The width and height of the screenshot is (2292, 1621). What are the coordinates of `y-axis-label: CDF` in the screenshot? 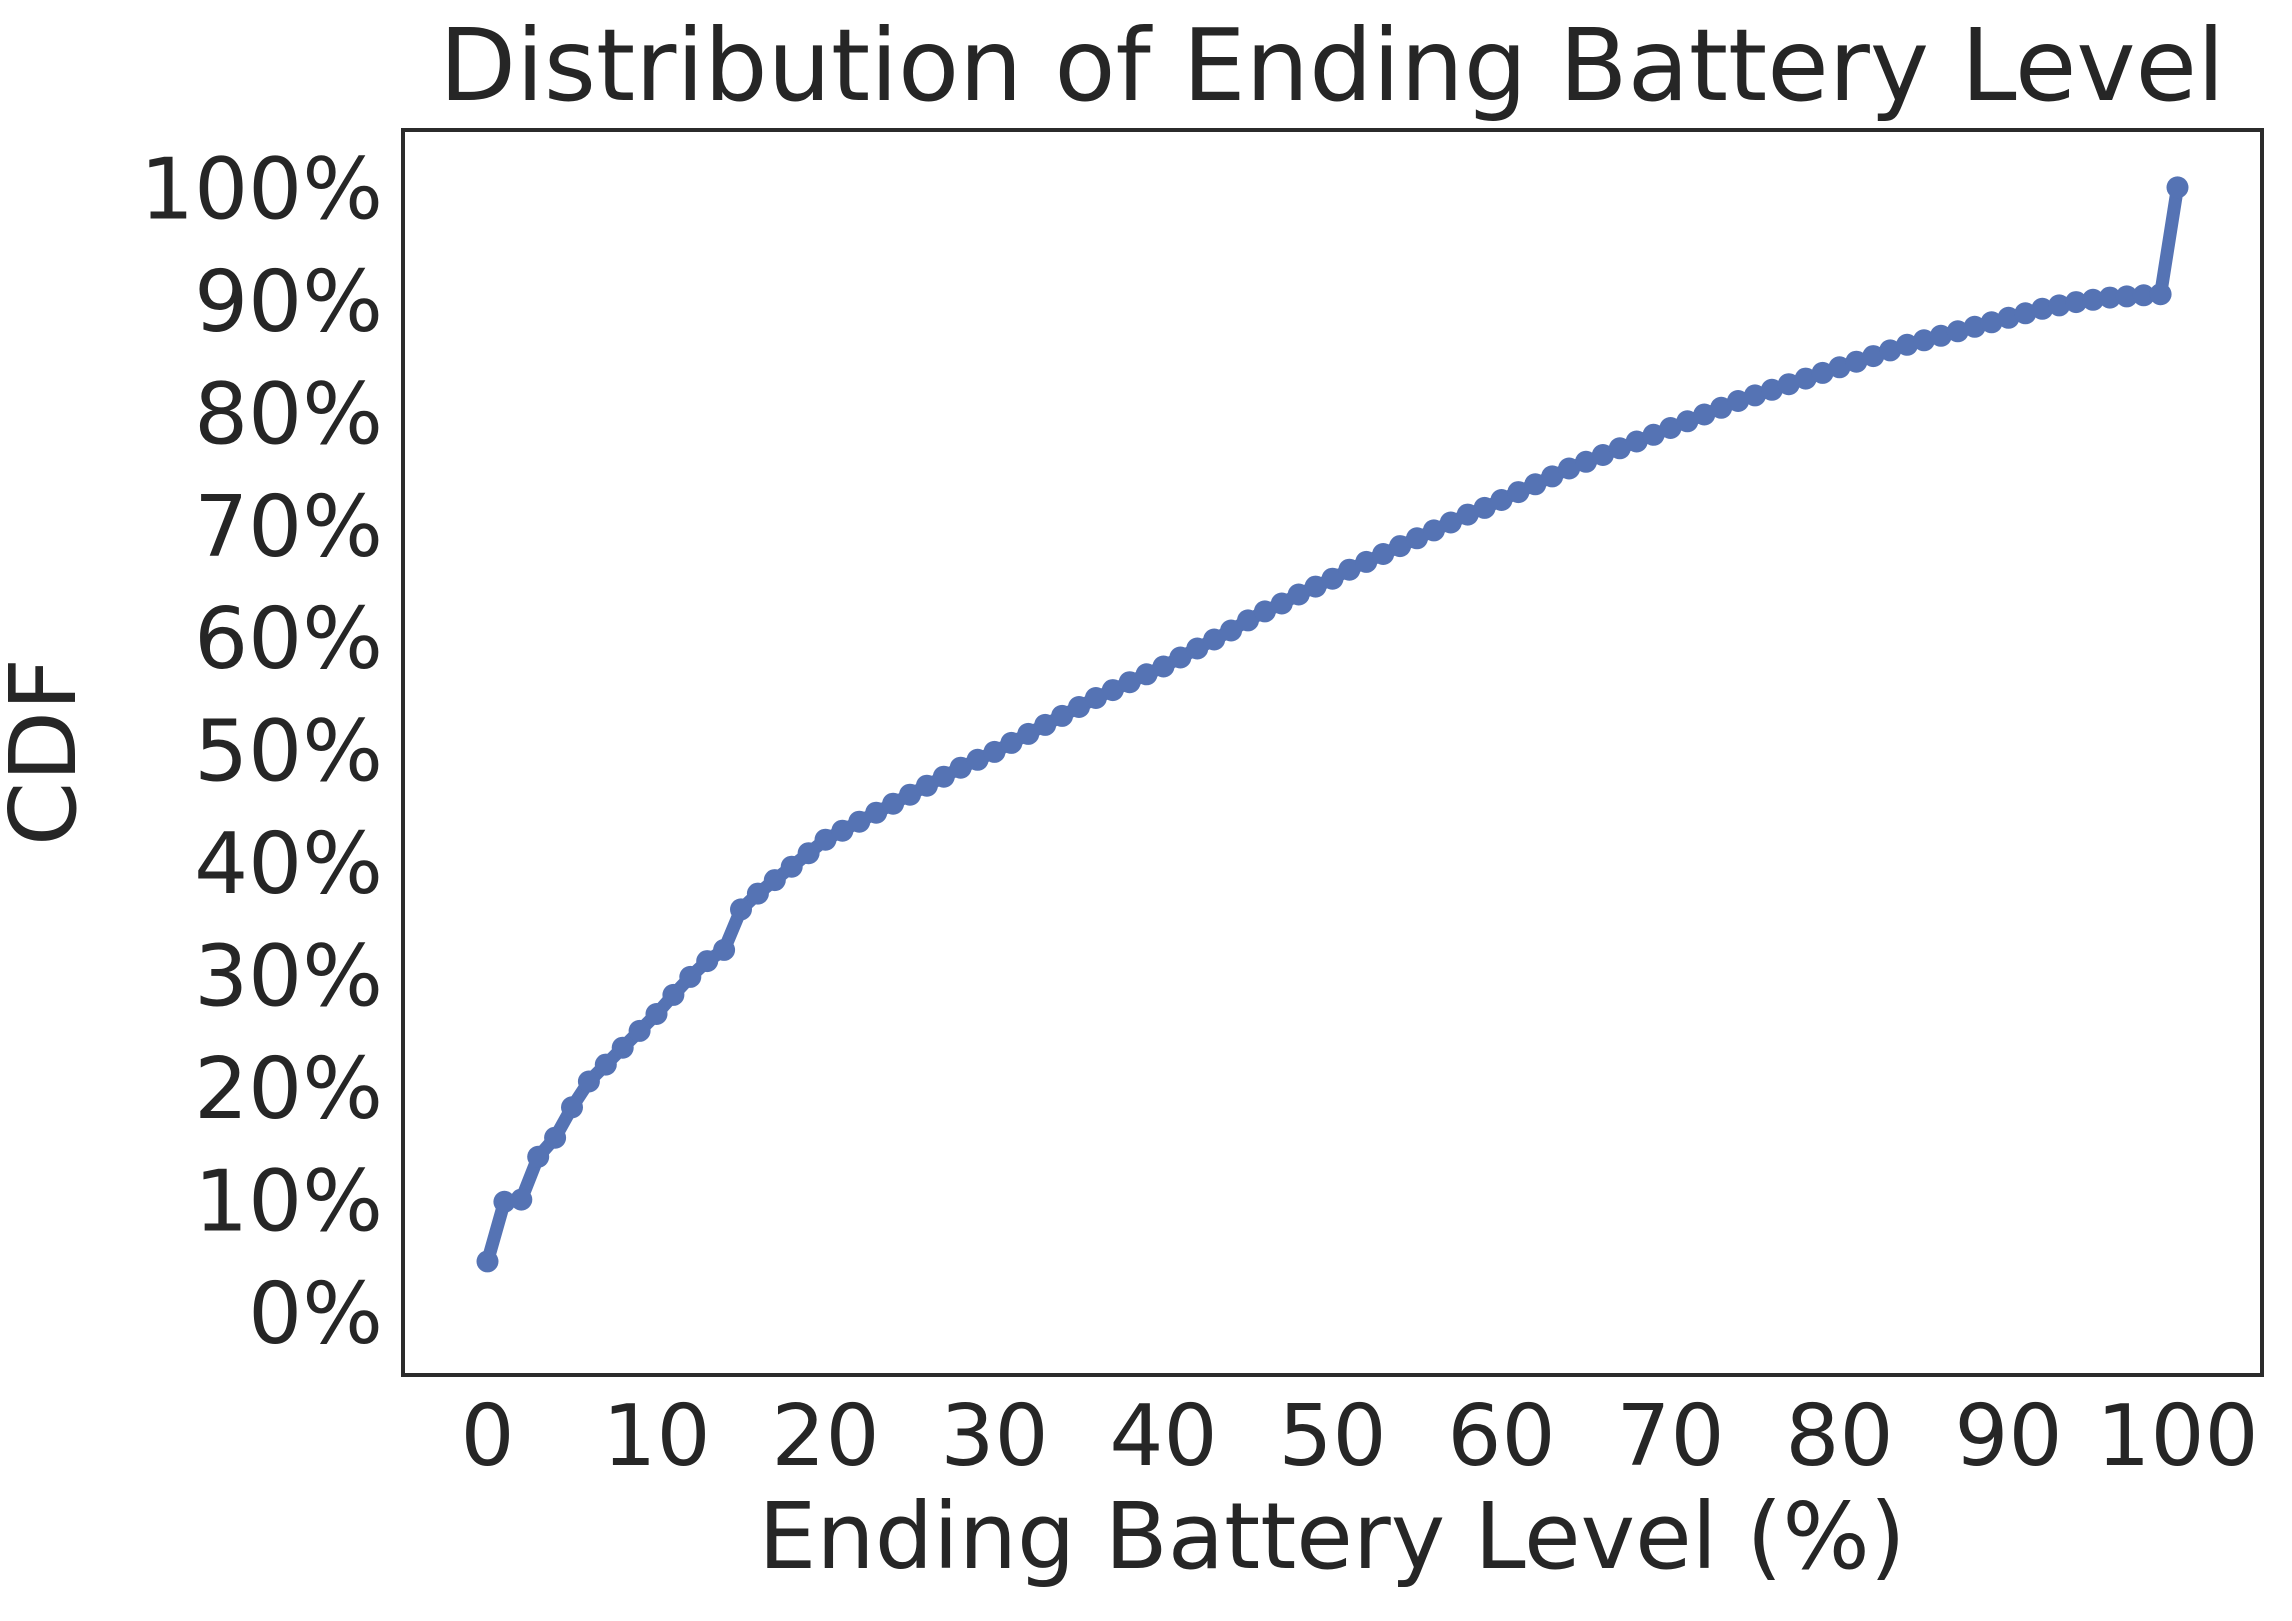 It's located at (48, 752).